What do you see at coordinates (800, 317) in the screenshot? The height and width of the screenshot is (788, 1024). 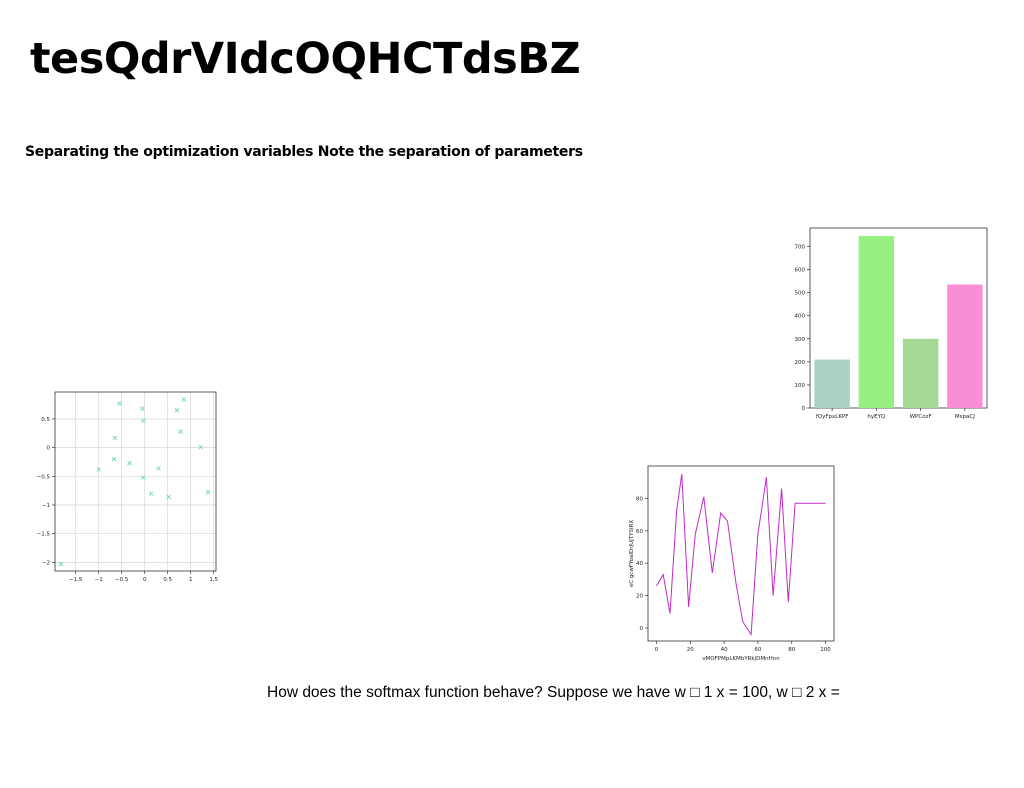 I see `bar-y-tick-label: 400` at bounding box center [800, 317].